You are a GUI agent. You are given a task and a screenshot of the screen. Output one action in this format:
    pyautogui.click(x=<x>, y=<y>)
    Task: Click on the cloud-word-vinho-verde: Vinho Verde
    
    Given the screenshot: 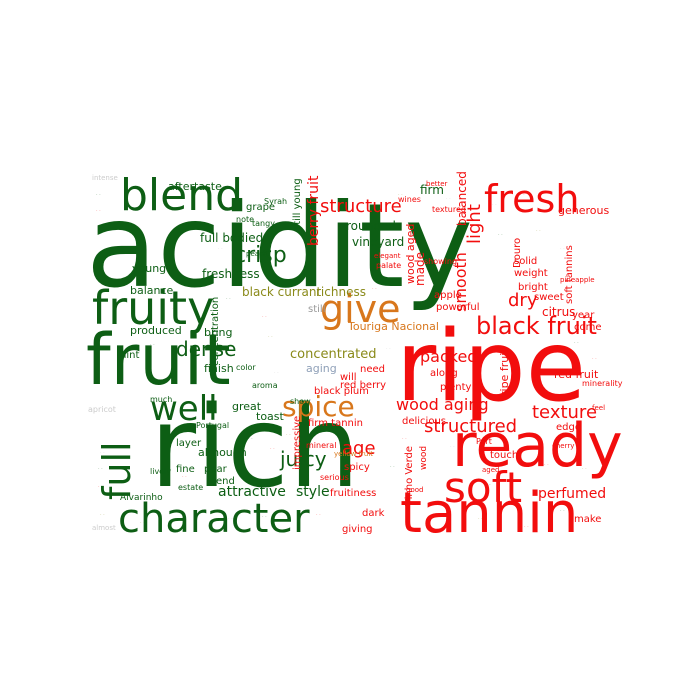 What is the action you would take?
    pyautogui.click(x=409, y=476)
    